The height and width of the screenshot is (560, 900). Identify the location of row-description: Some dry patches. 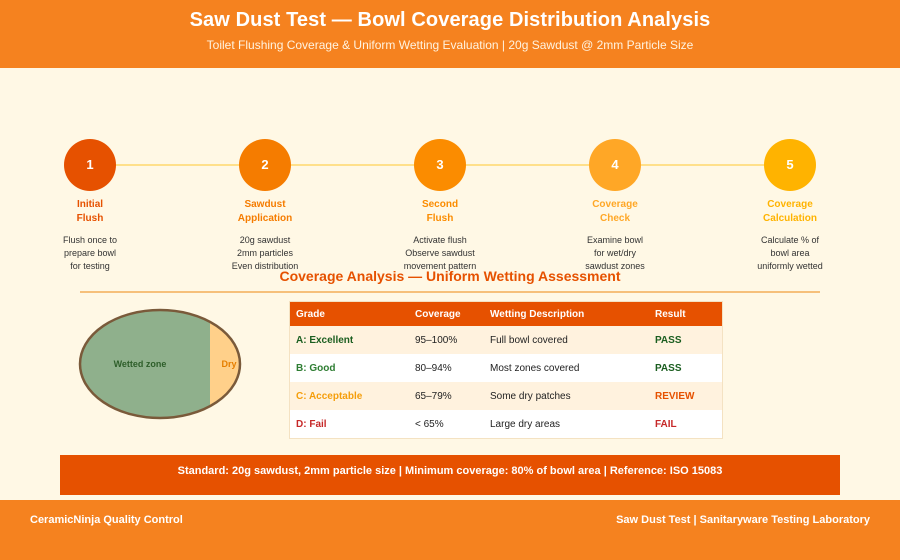
(566, 396).